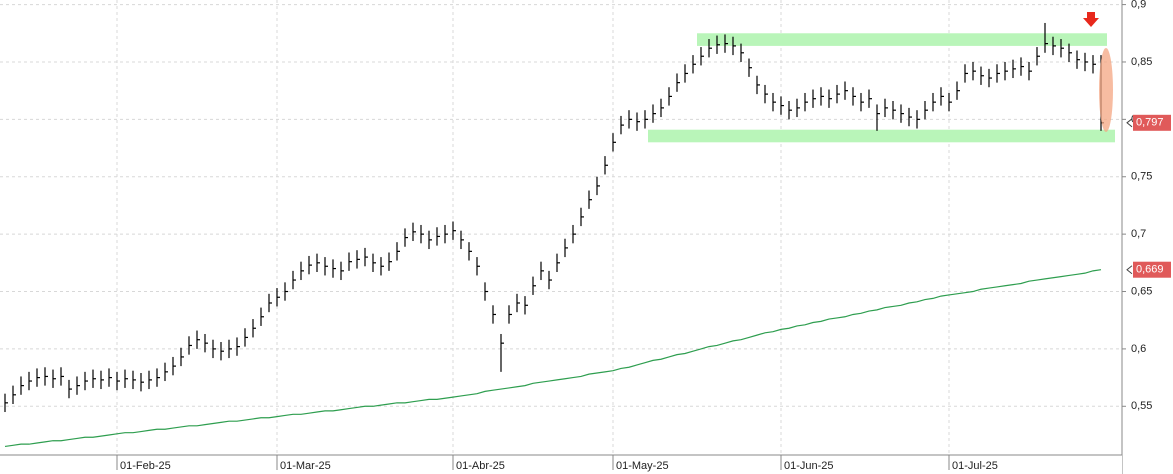 This screenshot has height=474, width=1173. Describe the element at coordinates (561, 464) in the screenshot. I see `x-axis-panel` at that location.